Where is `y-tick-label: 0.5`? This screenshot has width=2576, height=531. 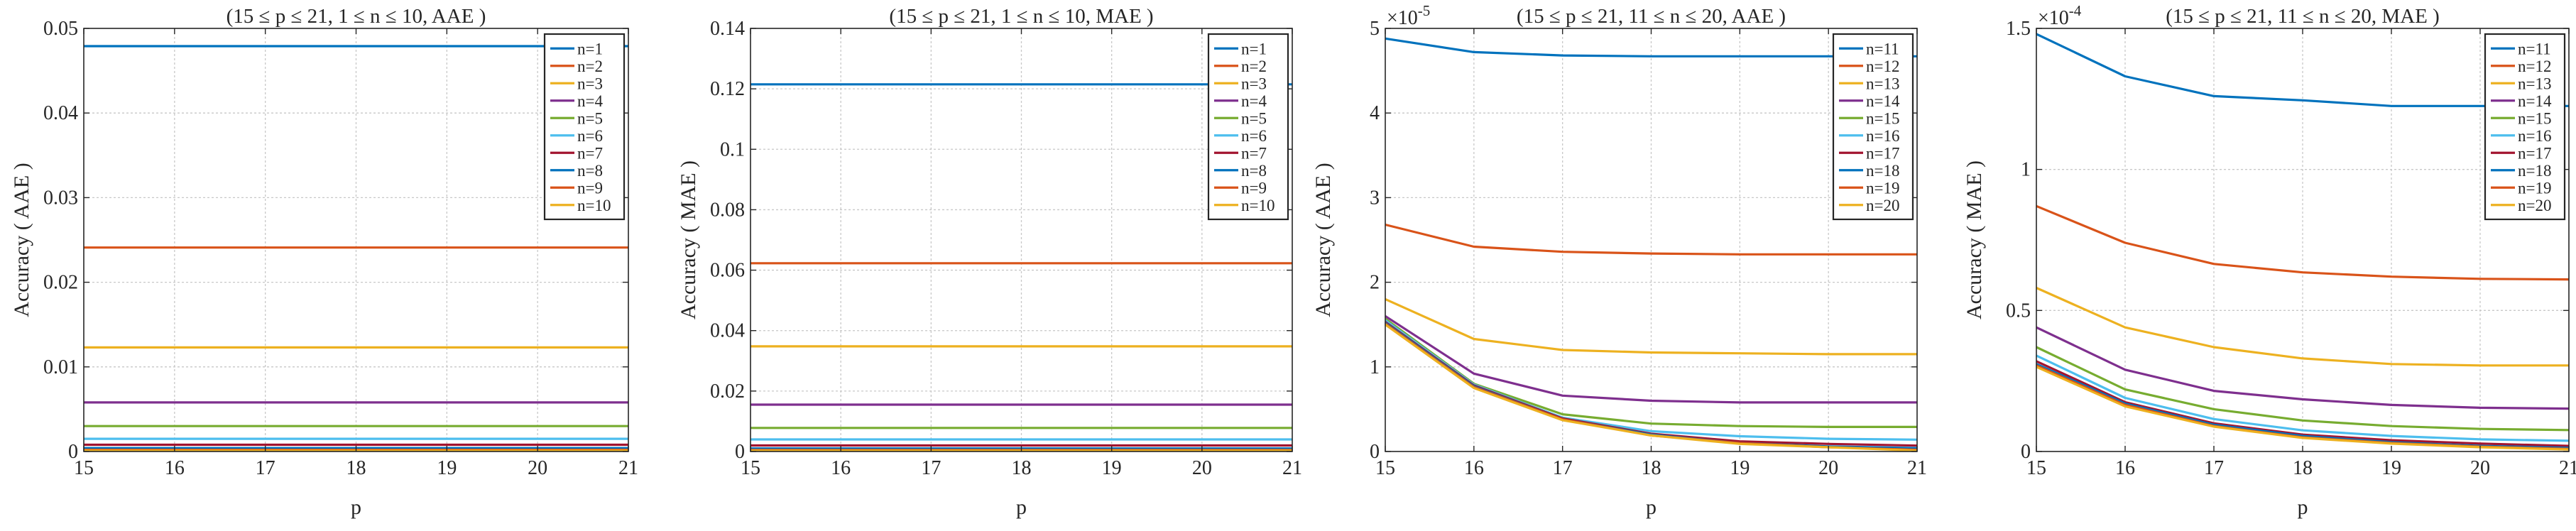 y-tick-label: 0.5 is located at coordinates (2018, 311).